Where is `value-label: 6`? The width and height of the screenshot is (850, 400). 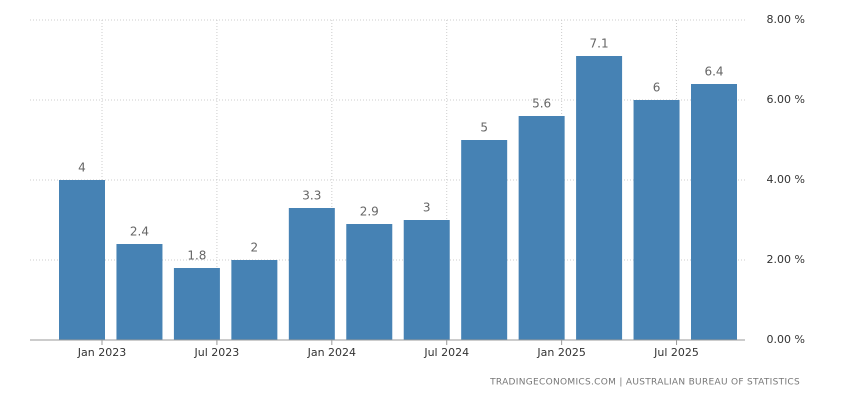 value-label: 6 is located at coordinates (657, 88).